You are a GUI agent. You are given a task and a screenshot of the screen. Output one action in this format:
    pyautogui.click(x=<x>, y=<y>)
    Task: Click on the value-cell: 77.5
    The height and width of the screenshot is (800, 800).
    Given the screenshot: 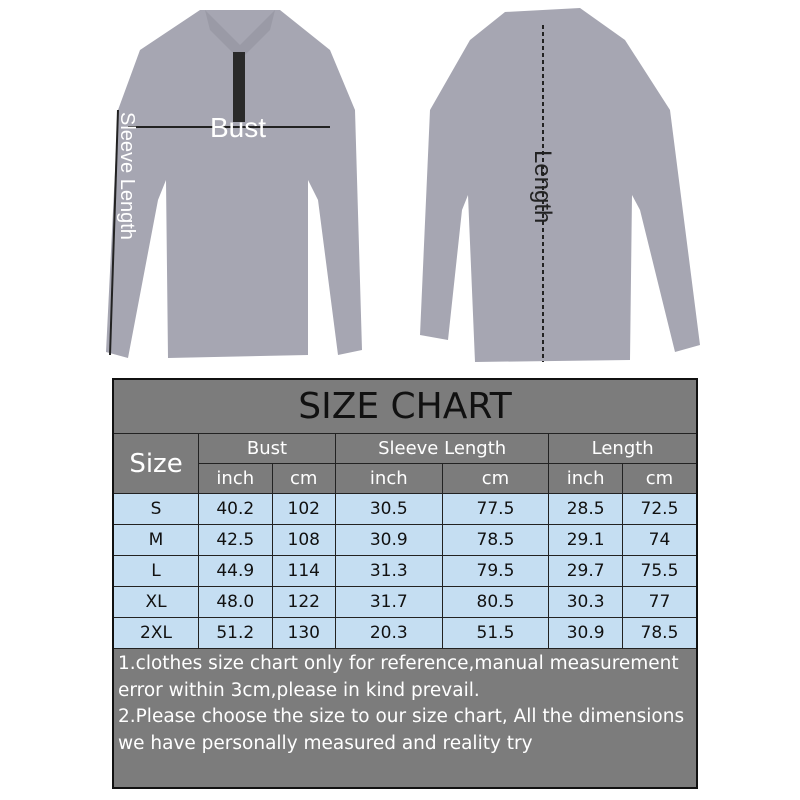 What is the action you would take?
    pyautogui.click(x=495, y=509)
    